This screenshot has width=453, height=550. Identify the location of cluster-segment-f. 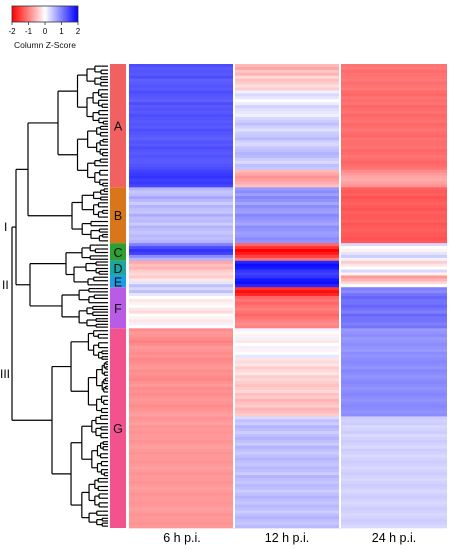
(118, 308).